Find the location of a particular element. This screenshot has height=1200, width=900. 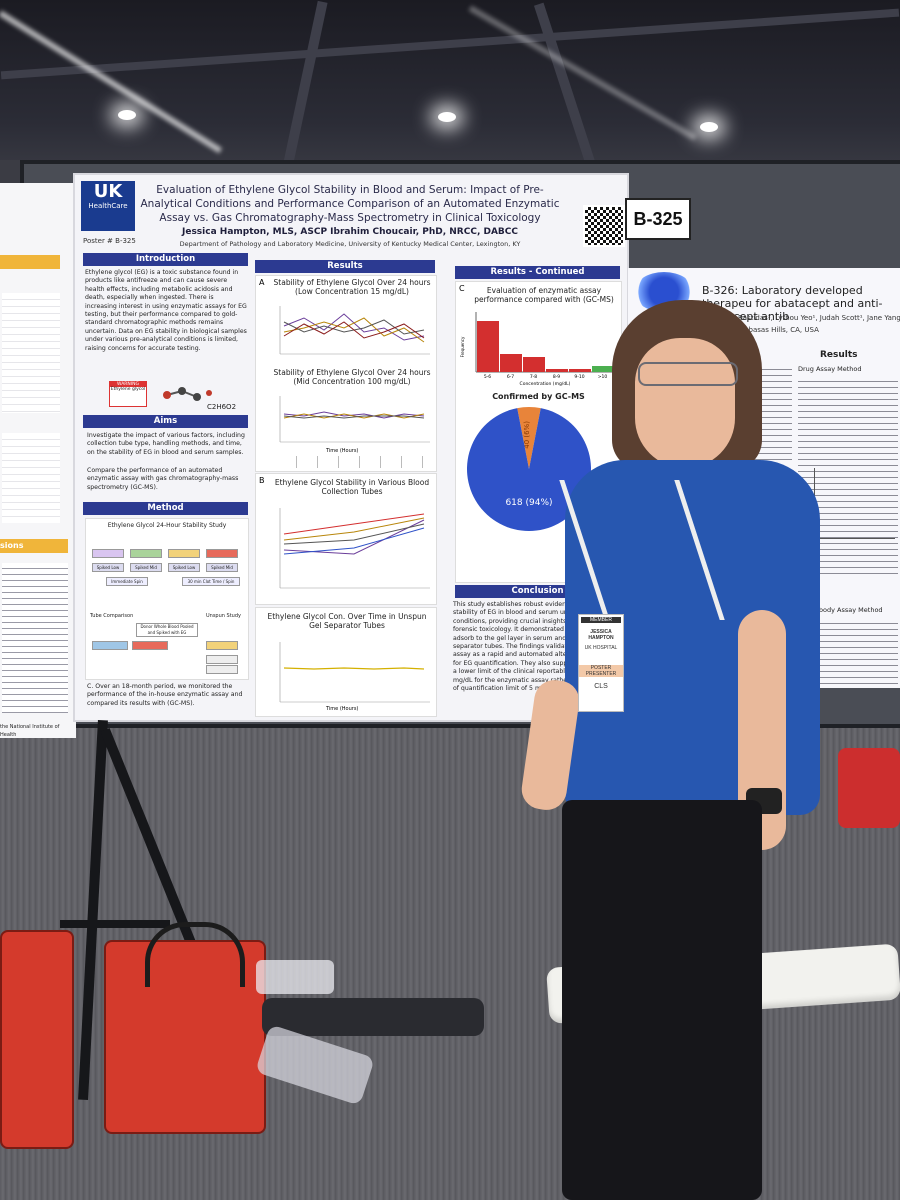

red-tote-bag is located at coordinates (37, 1039).